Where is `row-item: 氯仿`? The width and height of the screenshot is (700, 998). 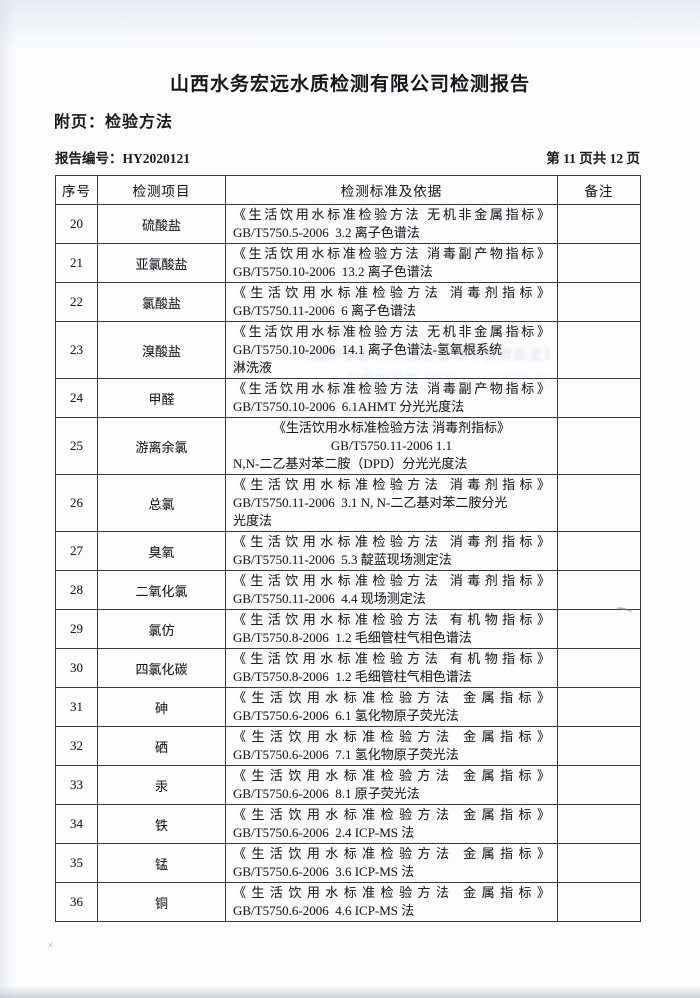 row-item: 氯仿 is located at coordinates (161, 629).